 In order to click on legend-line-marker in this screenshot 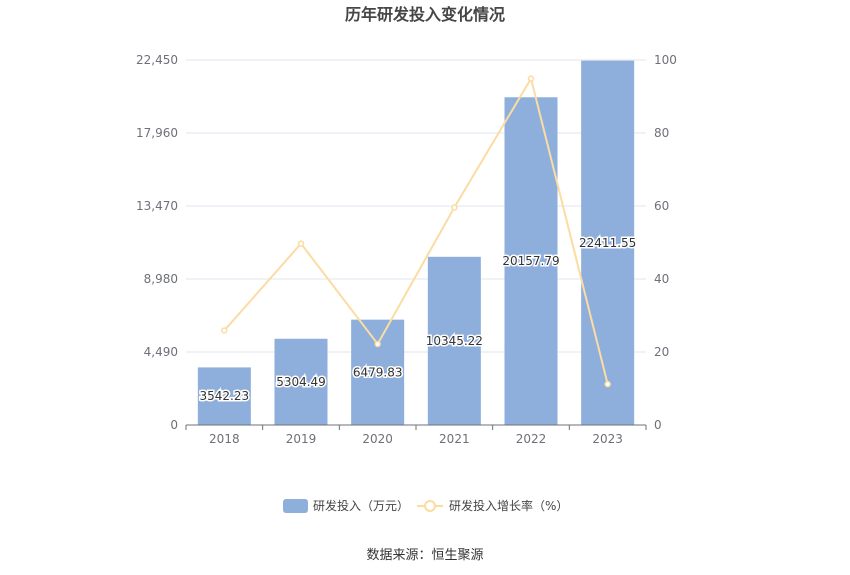, I will do `click(430, 506)`.